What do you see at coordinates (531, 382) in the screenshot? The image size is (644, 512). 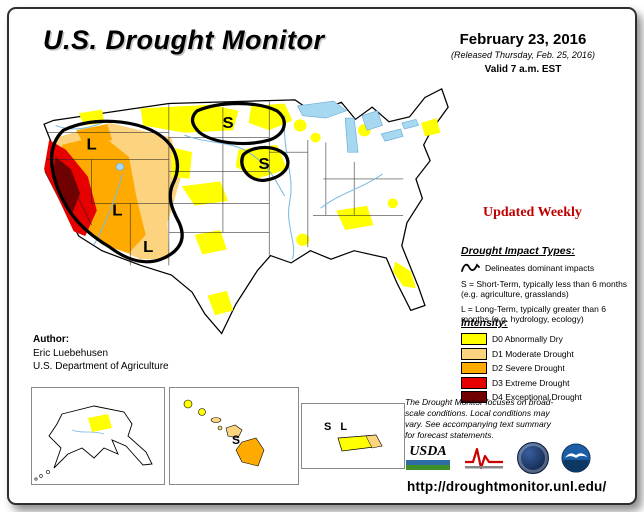 I see `d3-label: D3 Extreme Drought` at bounding box center [531, 382].